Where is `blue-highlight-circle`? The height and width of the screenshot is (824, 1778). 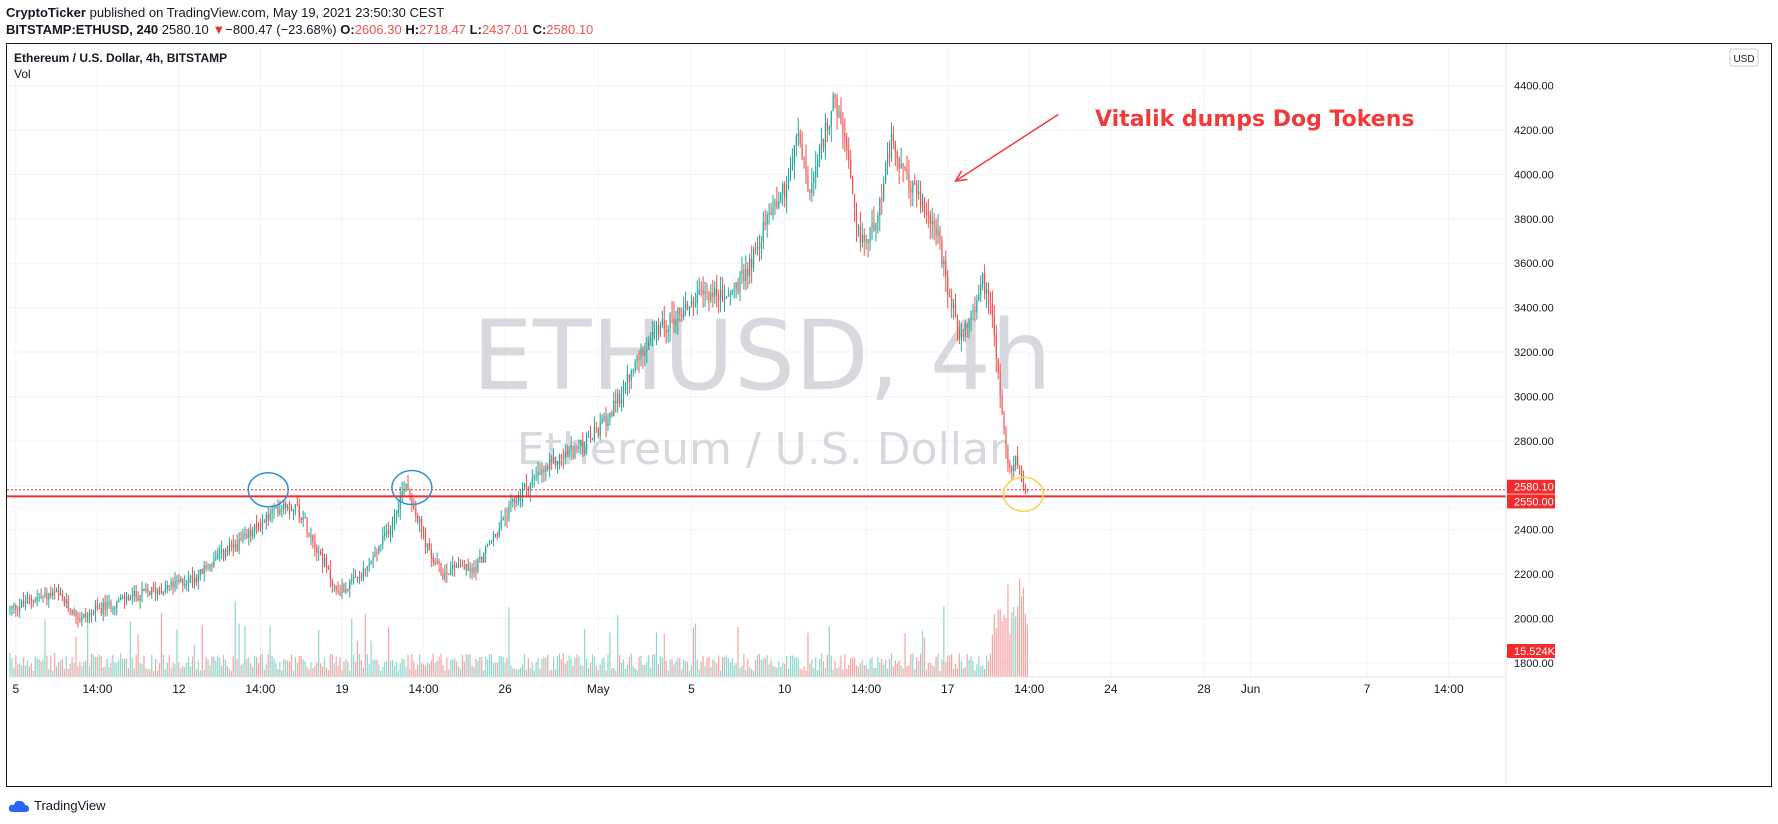 blue-highlight-circle is located at coordinates (412, 487).